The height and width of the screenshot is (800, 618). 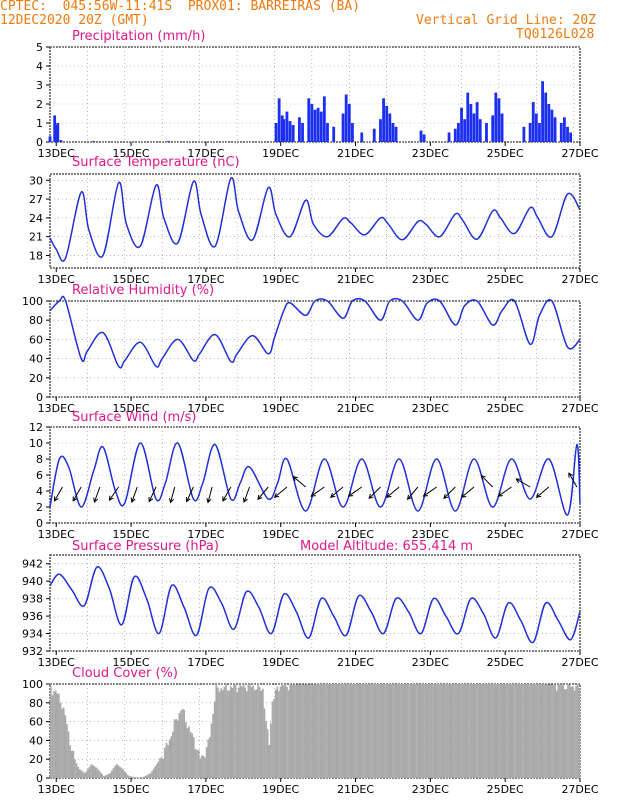 I want to click on y-tick-label: 20, so click(x=36, y=378).